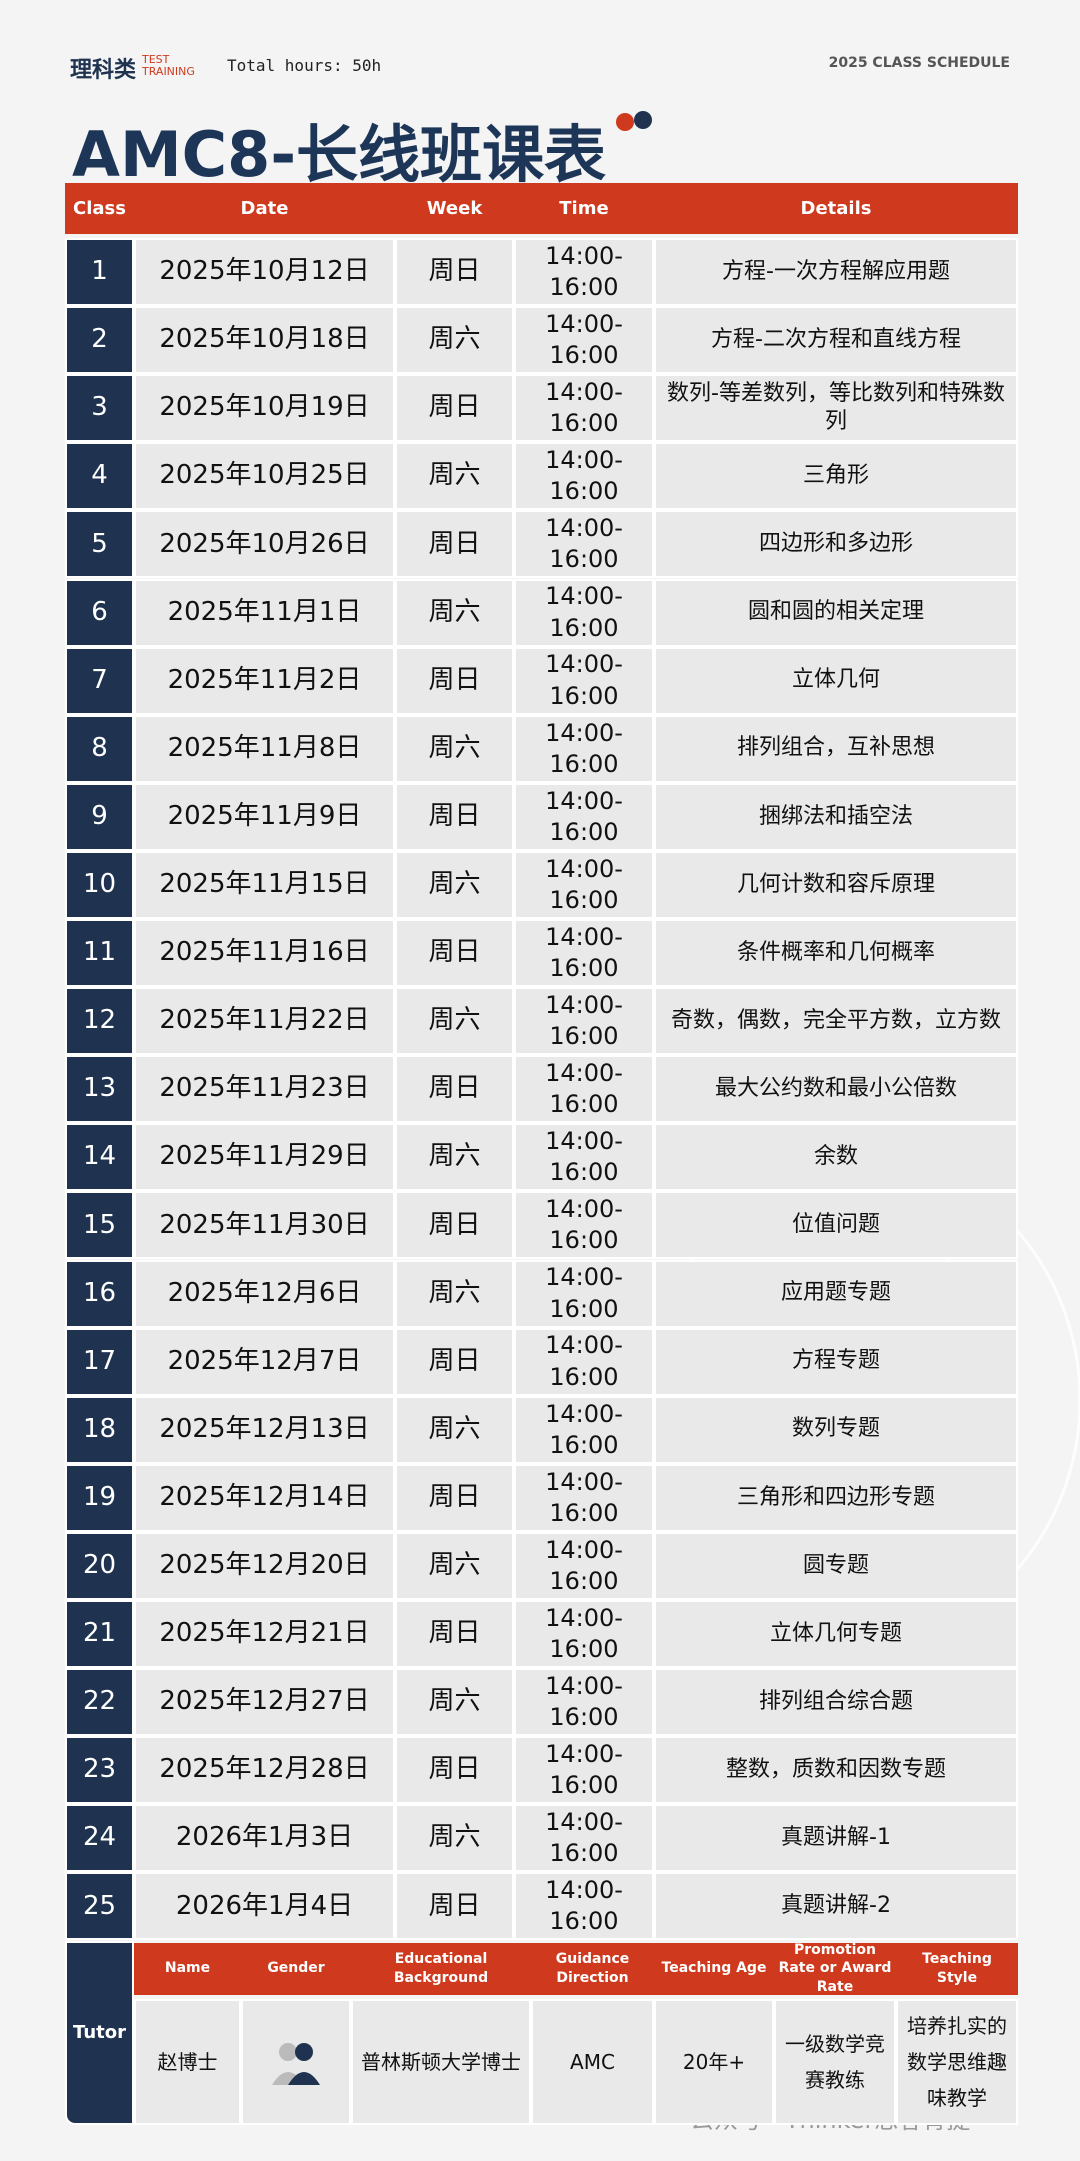  I want to click on table-cell: 2025年11月15日, so click(264, 884).